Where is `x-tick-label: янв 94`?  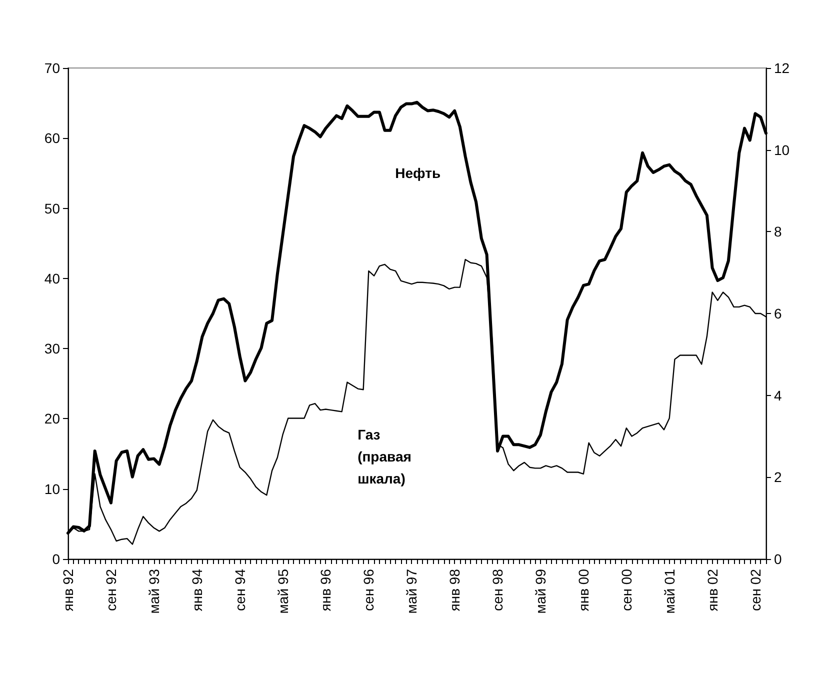 x-tick-label: янв 94 is located at coordinates (196, 590).